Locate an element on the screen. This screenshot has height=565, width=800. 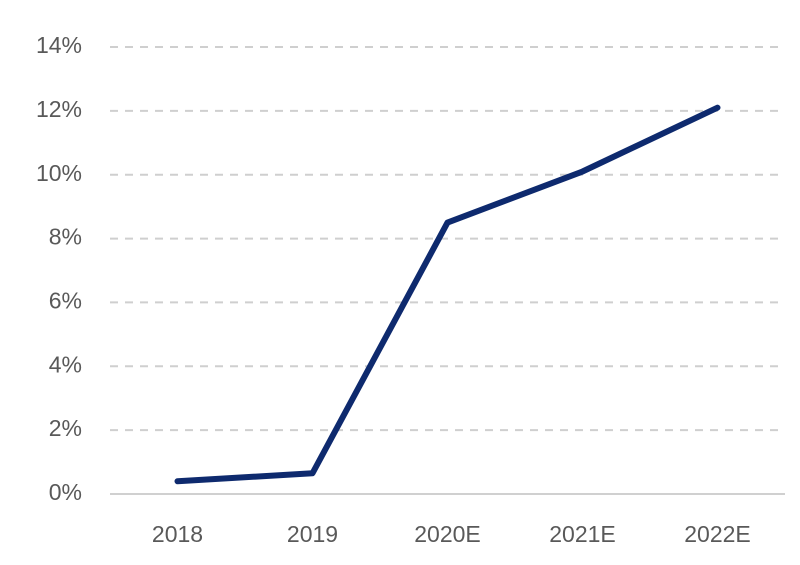
y-tick-label: 6% is located at coordinates (65, 301).